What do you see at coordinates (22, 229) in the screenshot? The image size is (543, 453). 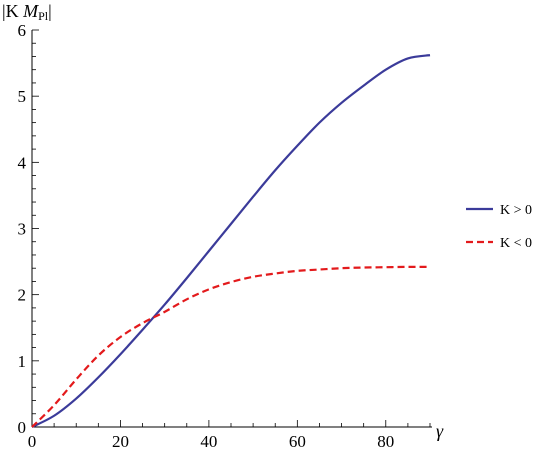 I see `y-tick-label: 3` at bounding box center [22, 229].